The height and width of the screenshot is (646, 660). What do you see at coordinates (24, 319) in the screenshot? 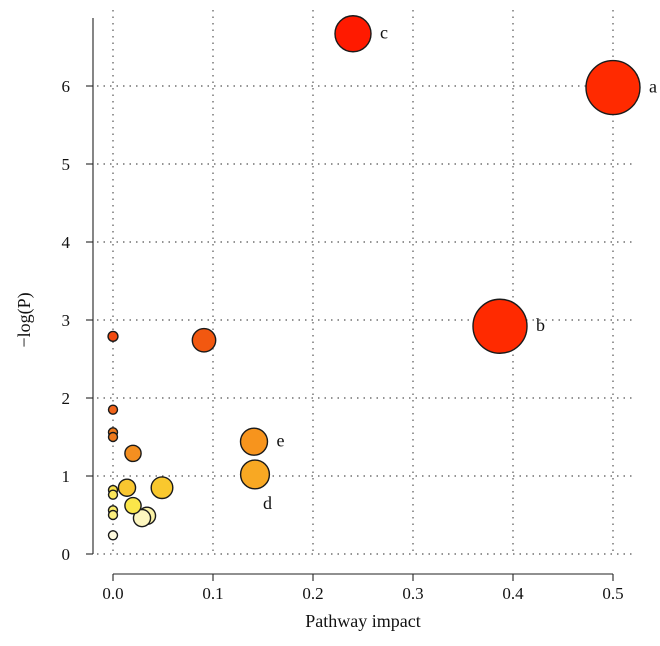
I see `y-axis-title: −log(P)` at bounding box center [24, 319].